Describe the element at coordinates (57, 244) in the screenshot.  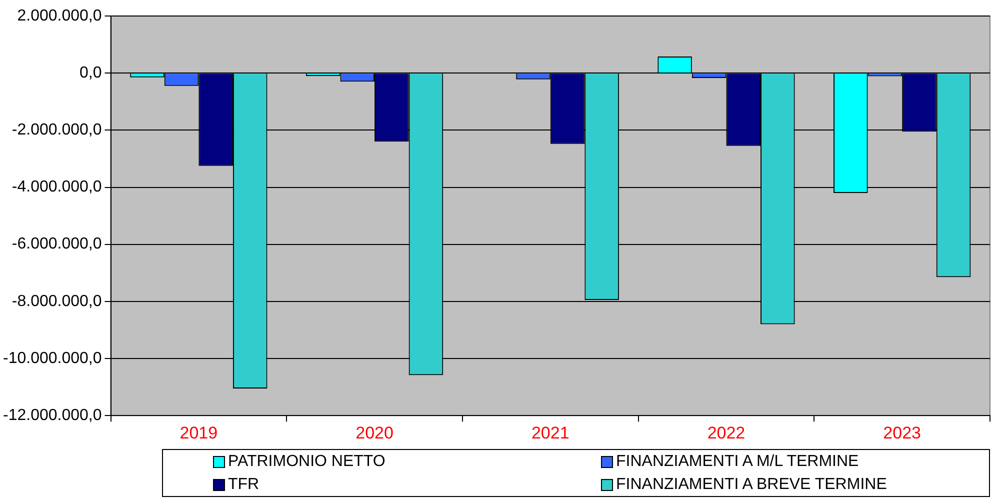
I see `y-tick-label: -6.000.000,0` at that location.